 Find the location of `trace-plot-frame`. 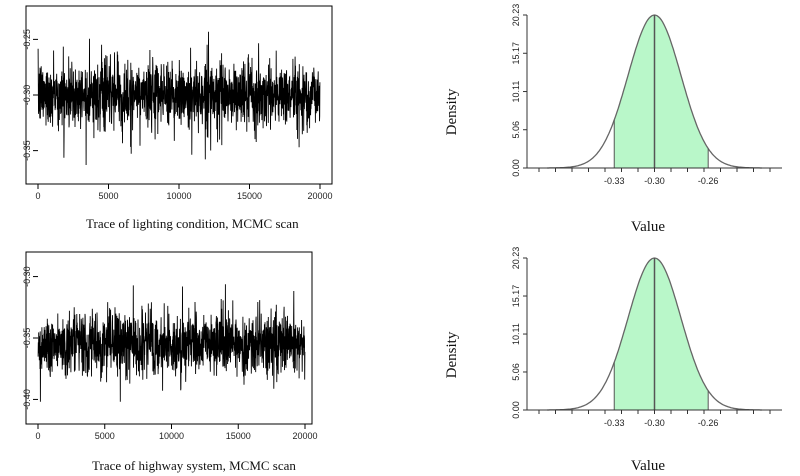

trace-plot-frame is located at coordinates (169, 338).